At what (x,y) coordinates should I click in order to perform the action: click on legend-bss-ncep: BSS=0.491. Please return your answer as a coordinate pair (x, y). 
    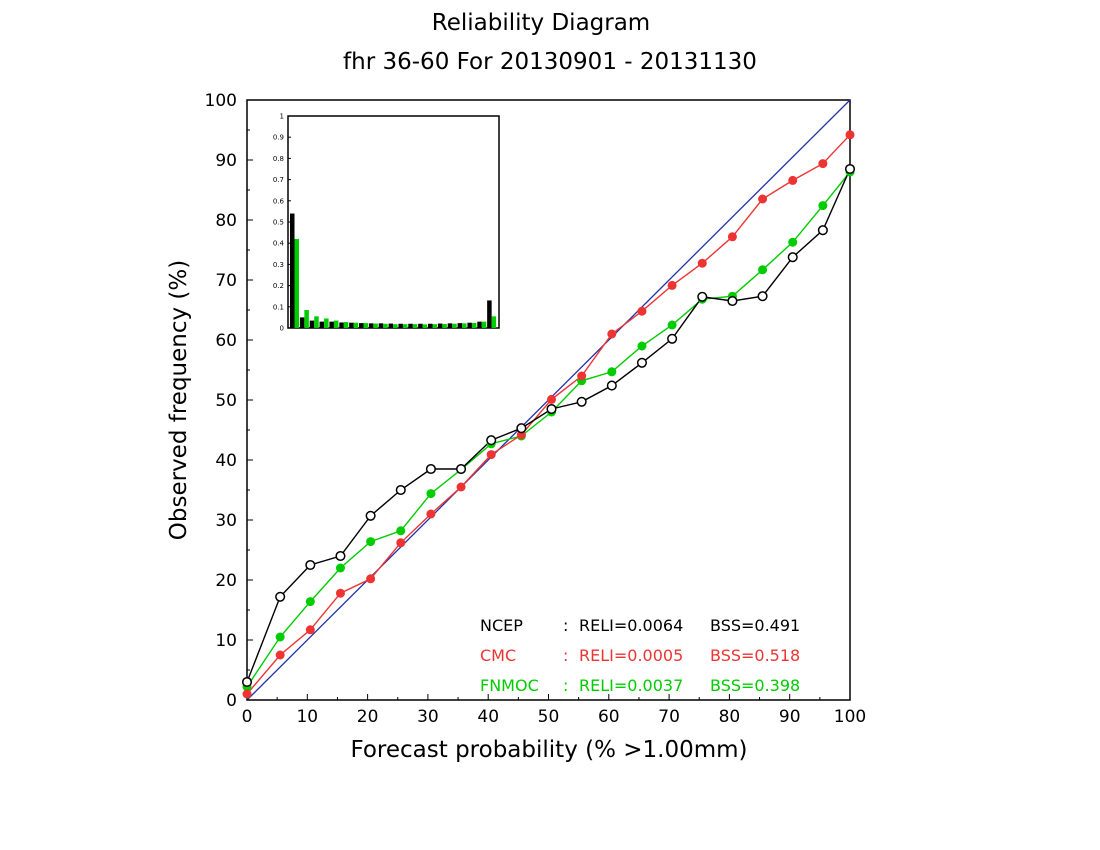
    Looking at the image, I should click on (755, 625).